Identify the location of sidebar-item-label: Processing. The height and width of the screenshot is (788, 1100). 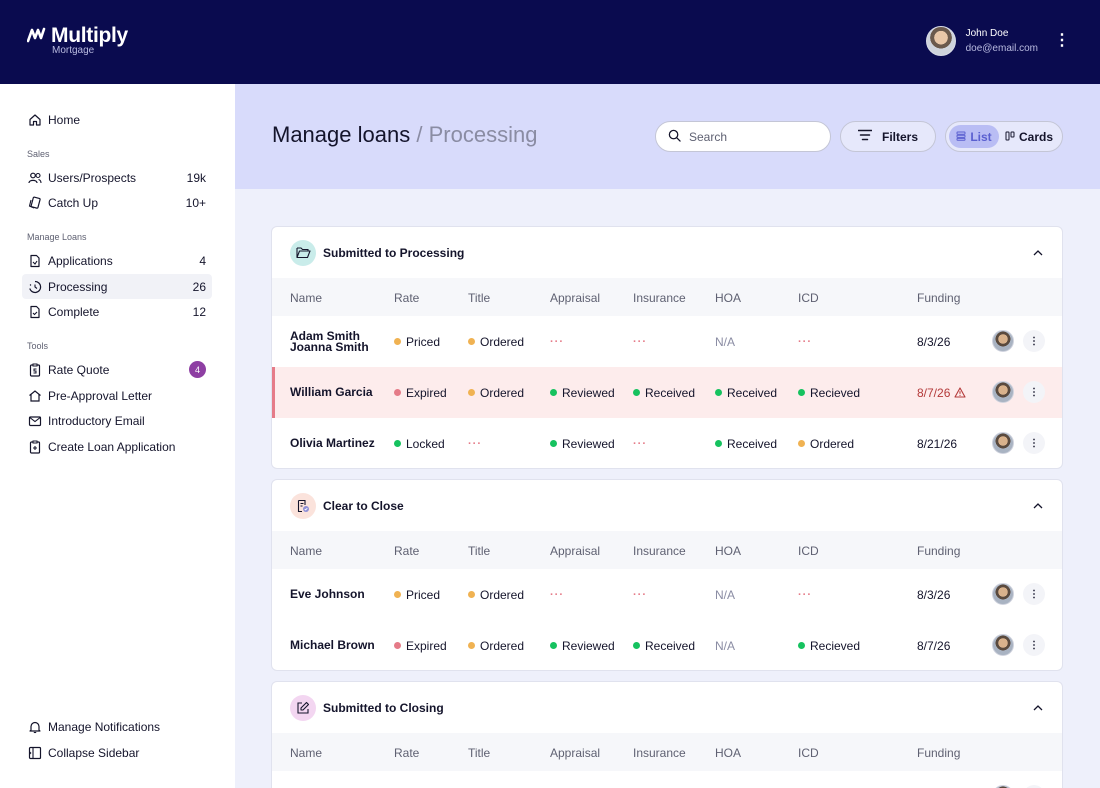
(78, 286).